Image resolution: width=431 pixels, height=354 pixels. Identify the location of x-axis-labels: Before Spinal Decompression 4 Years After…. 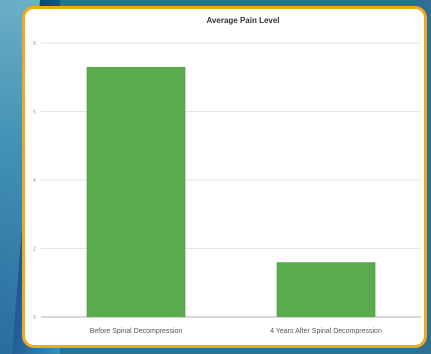
(236, 331).